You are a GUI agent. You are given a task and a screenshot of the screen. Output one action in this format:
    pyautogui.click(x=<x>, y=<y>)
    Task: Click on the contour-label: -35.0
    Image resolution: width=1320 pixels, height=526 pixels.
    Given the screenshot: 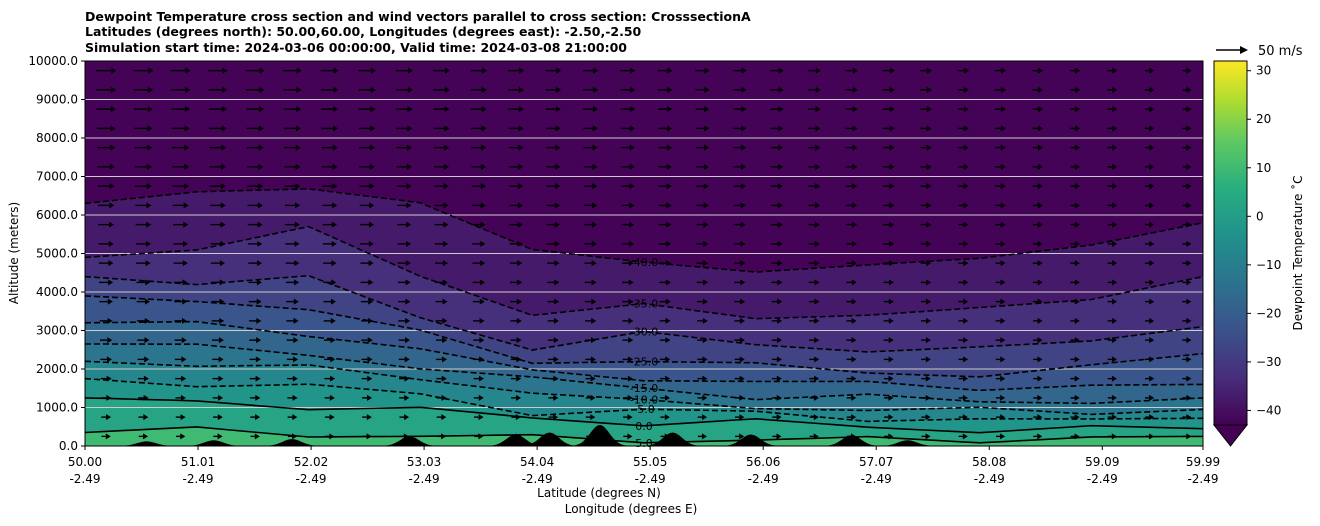 What is the action you would take?
    pyautogui.click(x=644, y=304)
    